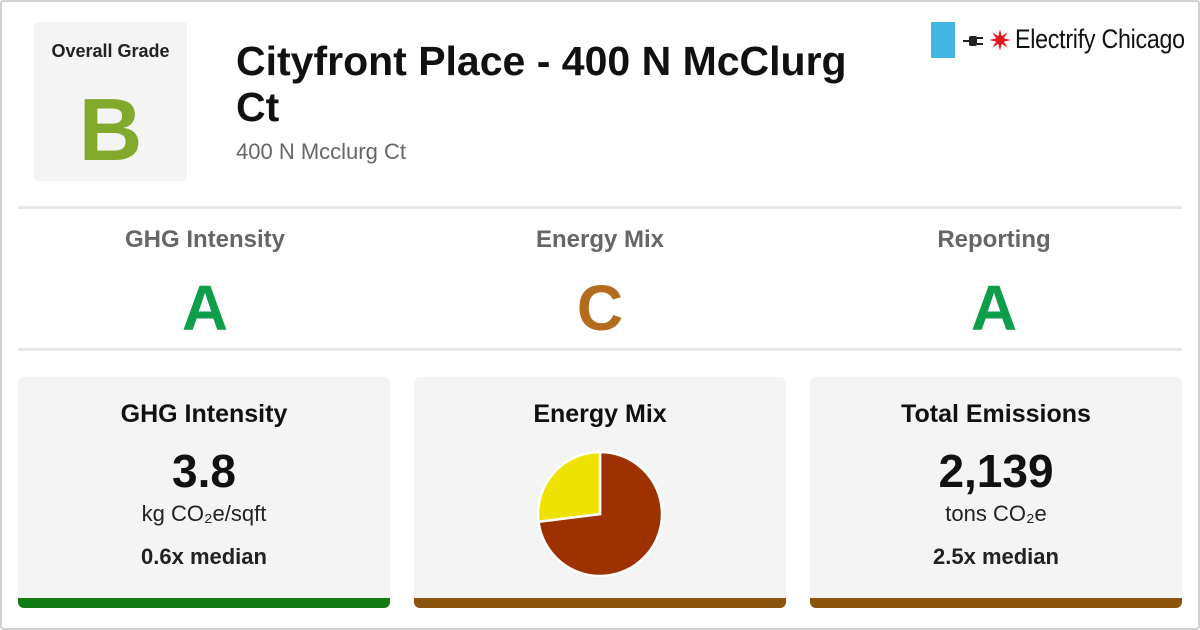 The height and width of the screenshot is (630, 1200). Describe the element at coordinates (541, 84) in the screenshot. I see `building-title: Cityfront Place - 400 N McClurg Ct` at that location.